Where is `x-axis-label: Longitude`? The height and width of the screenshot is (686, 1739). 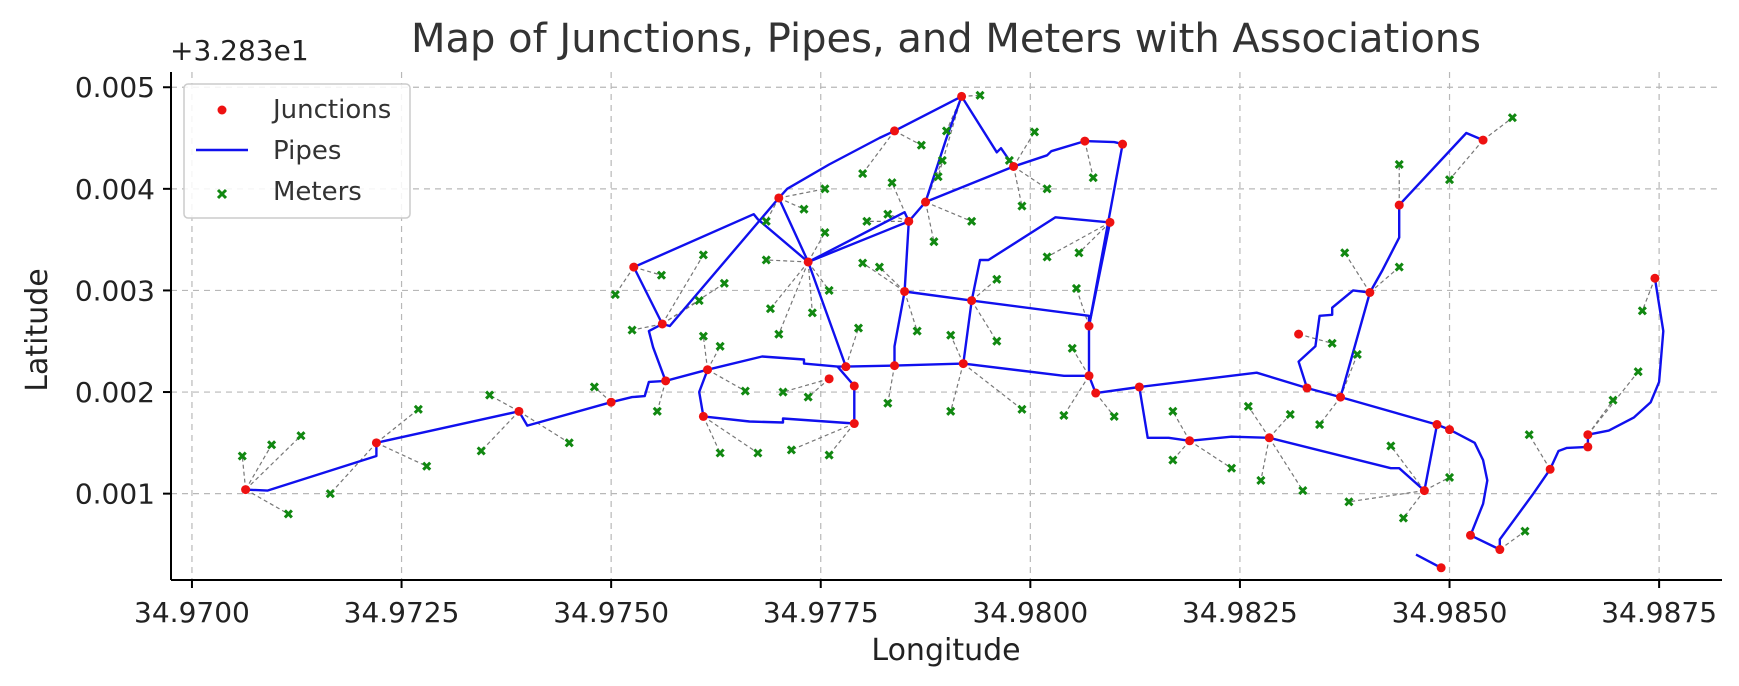
x-axis-label: Longitude is located at coordinates (945, 650).